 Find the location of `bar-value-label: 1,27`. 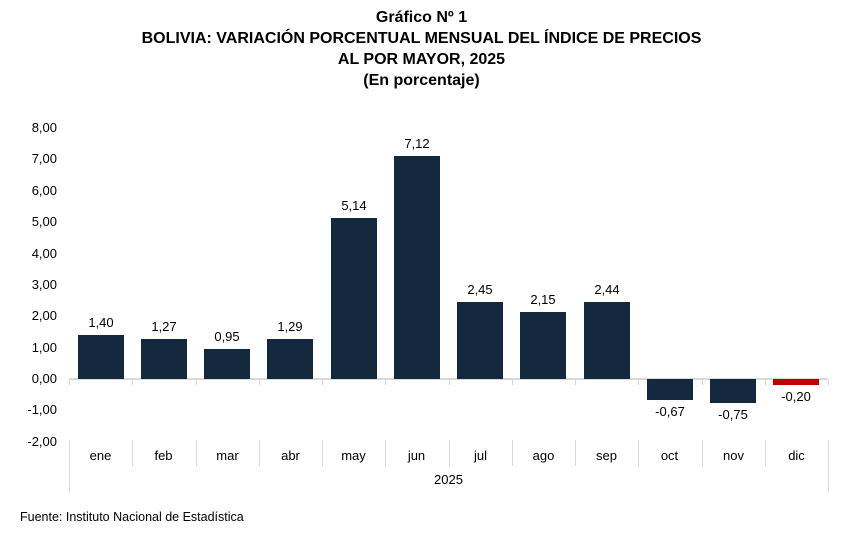

bar-value-label: 1,27 is located at coordinates (164, 326).